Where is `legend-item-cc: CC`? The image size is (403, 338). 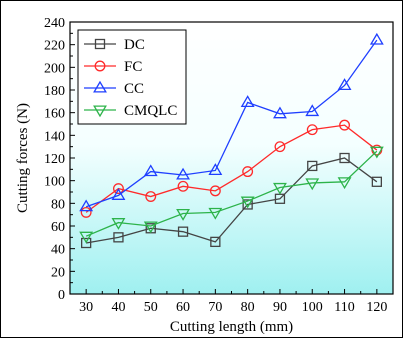 legend-item-cc: CC is located at coordinates (114, 88).